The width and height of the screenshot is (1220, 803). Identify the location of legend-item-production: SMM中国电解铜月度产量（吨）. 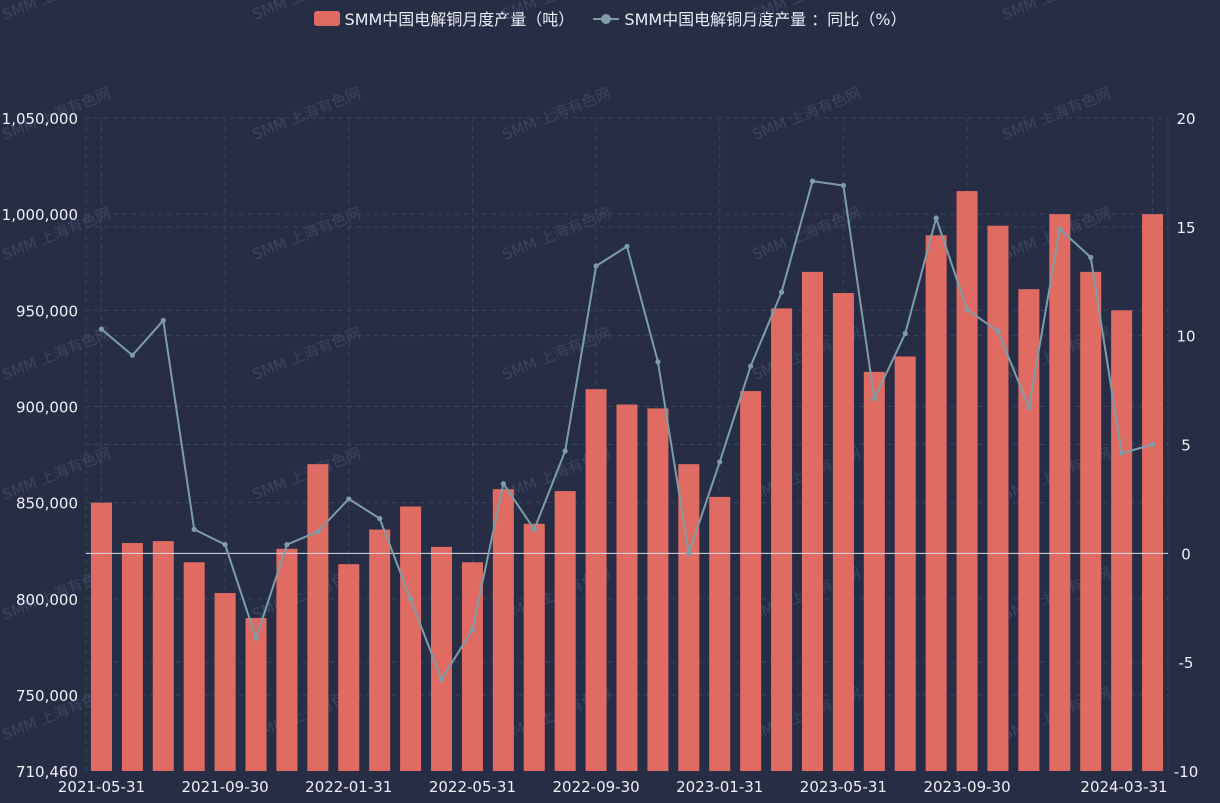
(444, 18).